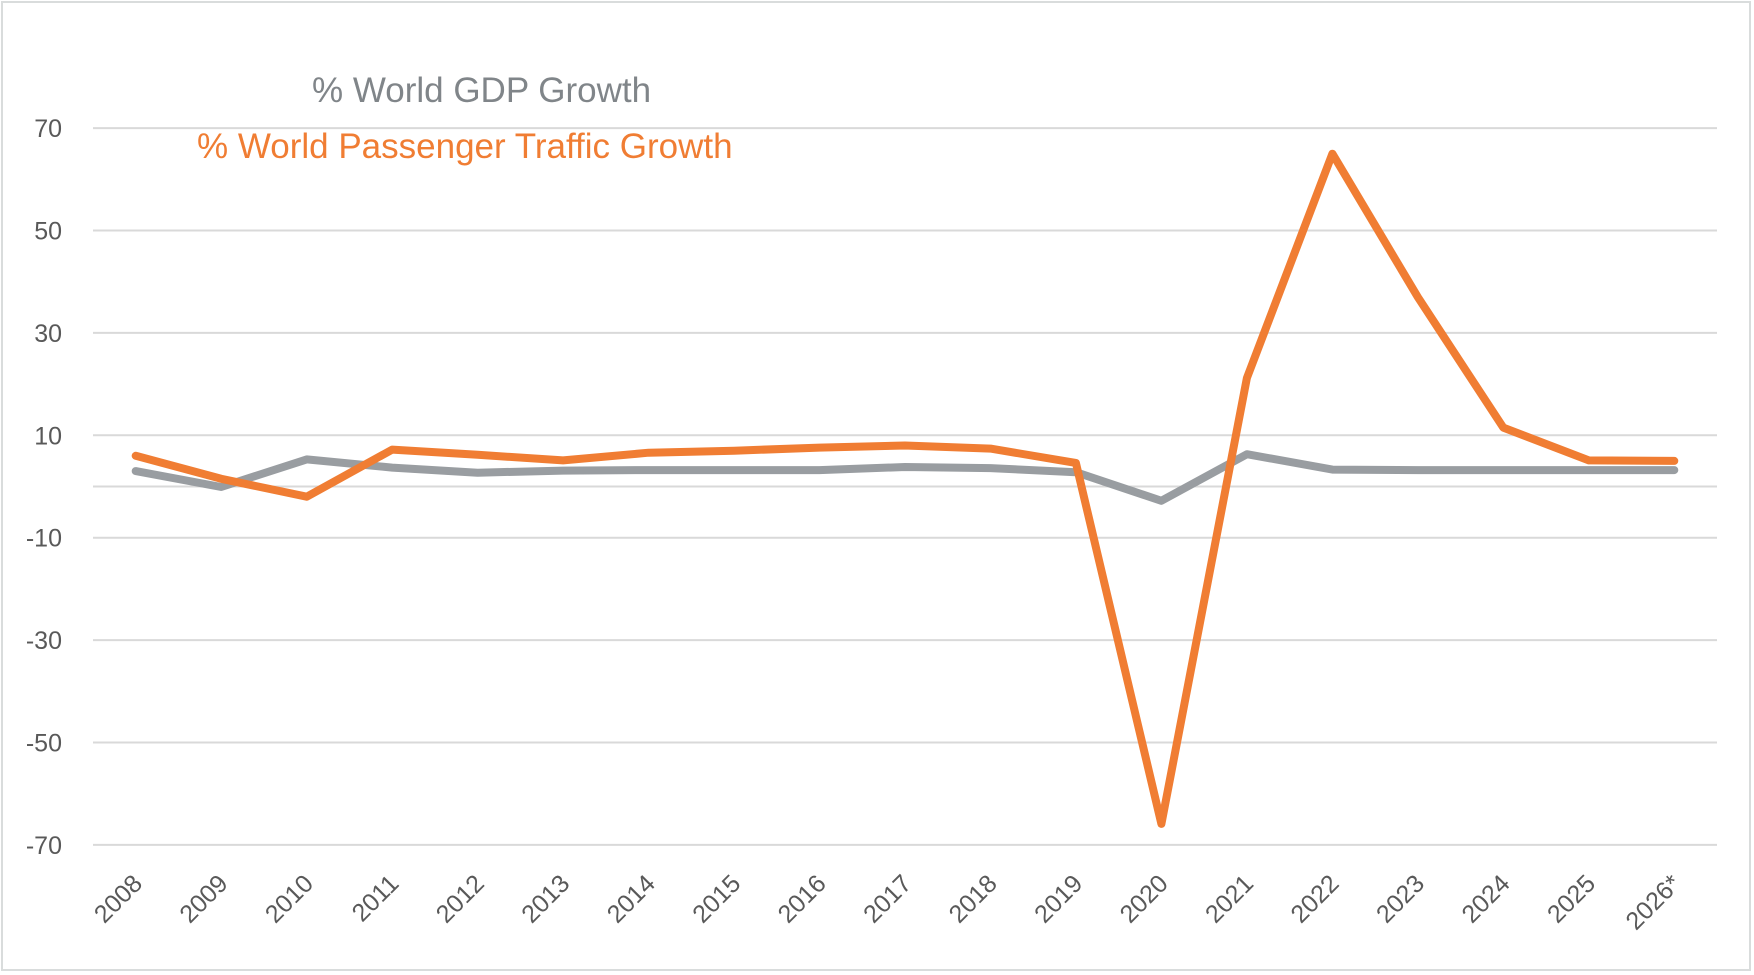 This screenshot has width=1754, height=975. I want to click on x-tick-label: 2019, so click(1058, 898).